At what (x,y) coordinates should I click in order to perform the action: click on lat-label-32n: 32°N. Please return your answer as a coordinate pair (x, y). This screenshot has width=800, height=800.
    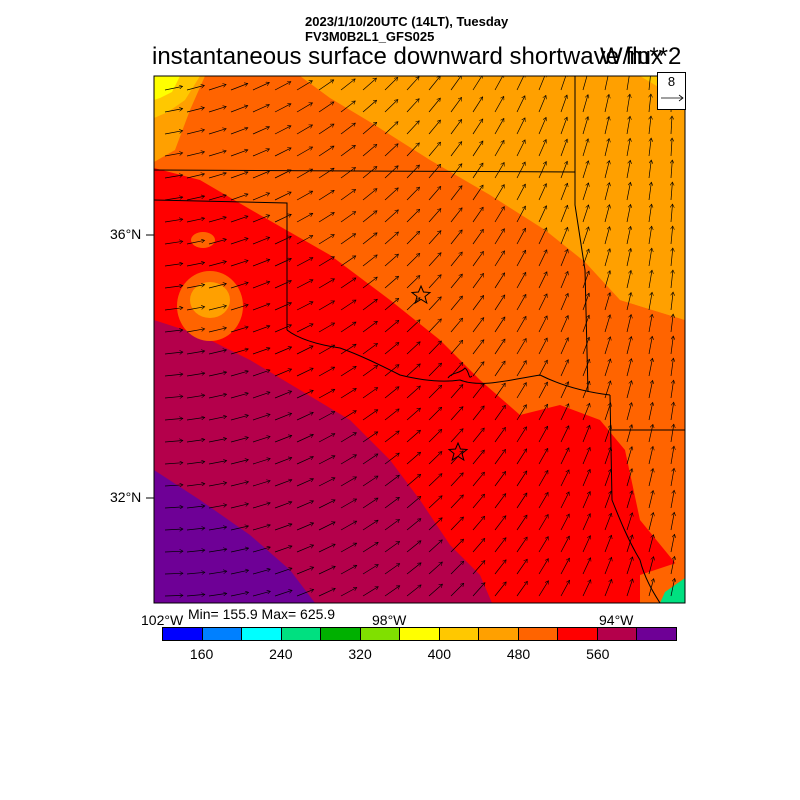
    Looking at the image, I should click on (126, 497).